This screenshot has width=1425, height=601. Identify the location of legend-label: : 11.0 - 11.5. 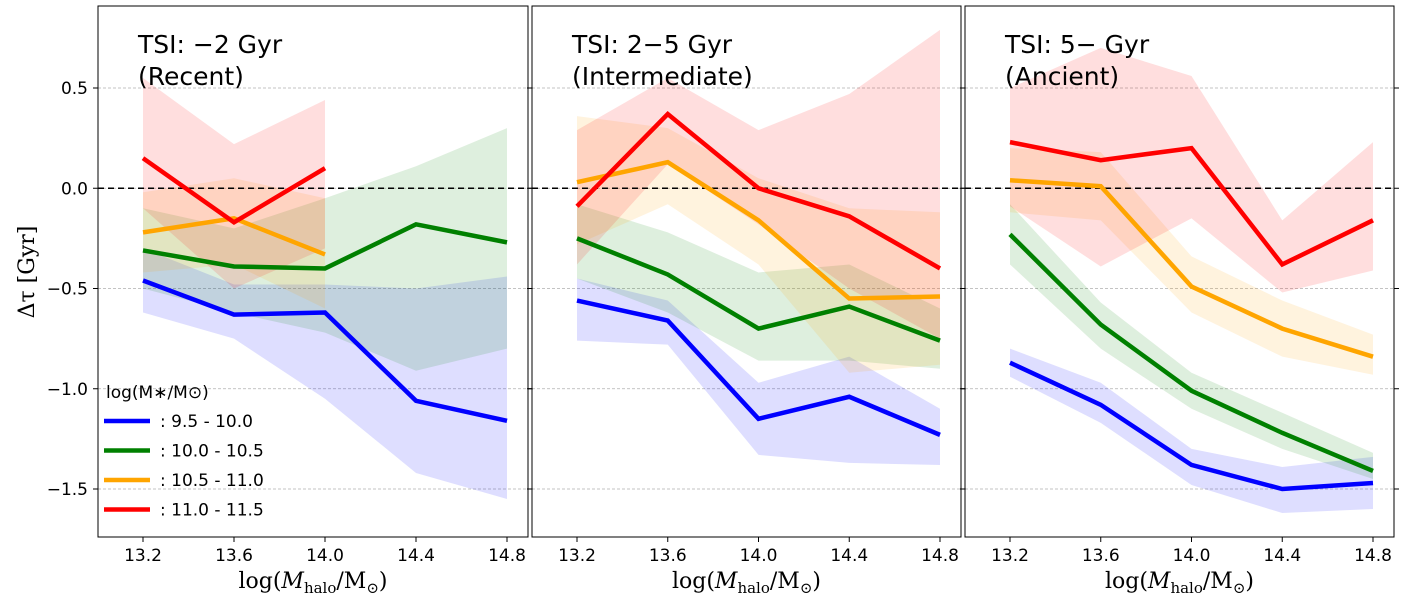
(212, 511).